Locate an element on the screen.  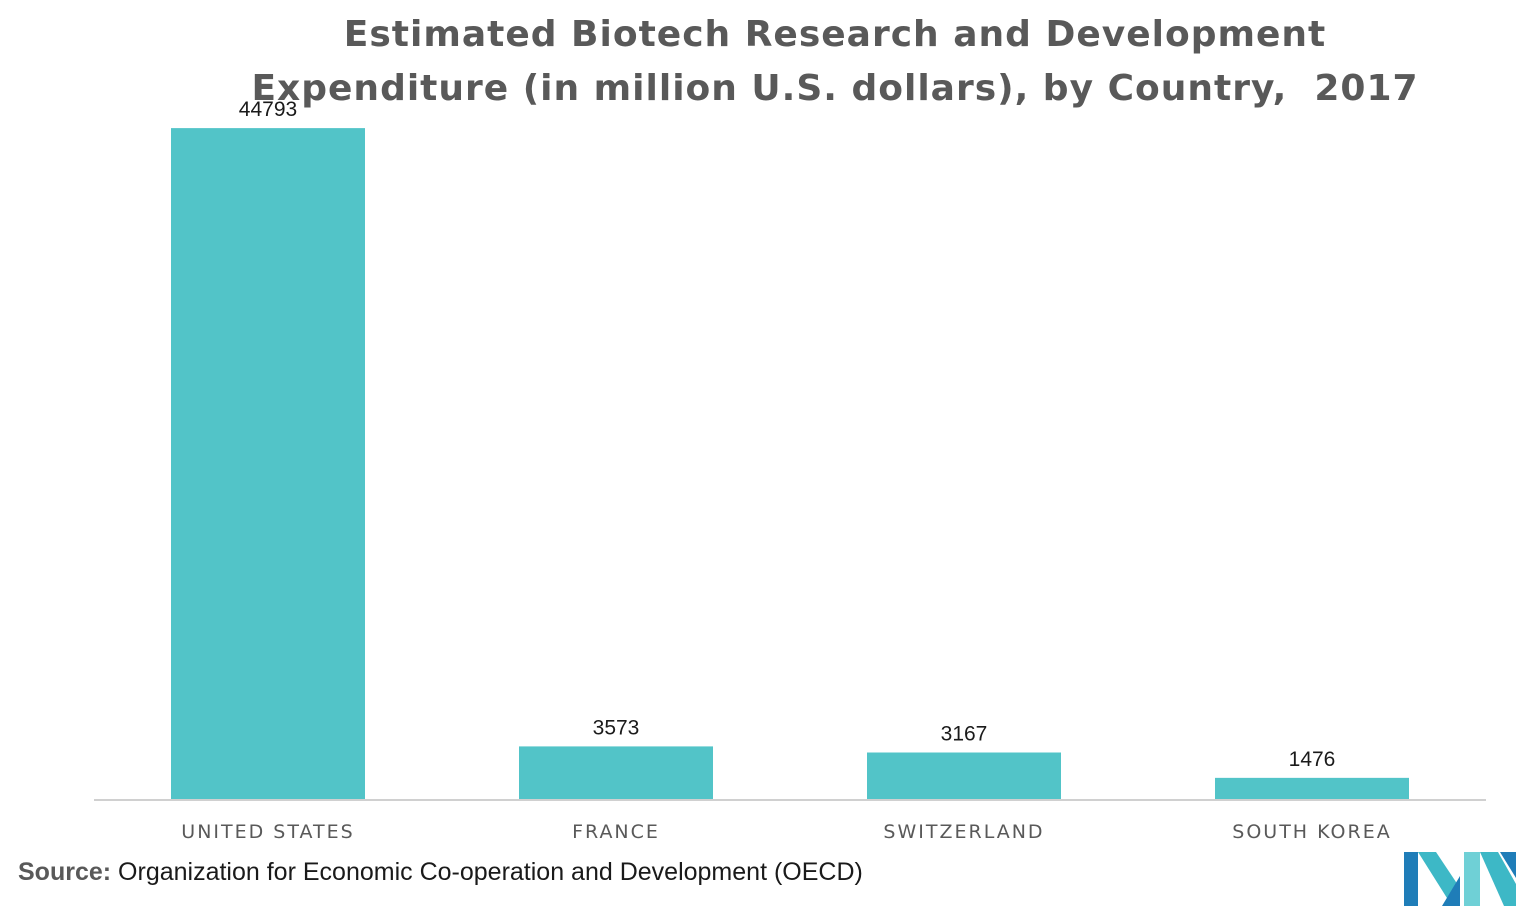
data-label-switzerland: 3167 is located at coordinates (964, 733).